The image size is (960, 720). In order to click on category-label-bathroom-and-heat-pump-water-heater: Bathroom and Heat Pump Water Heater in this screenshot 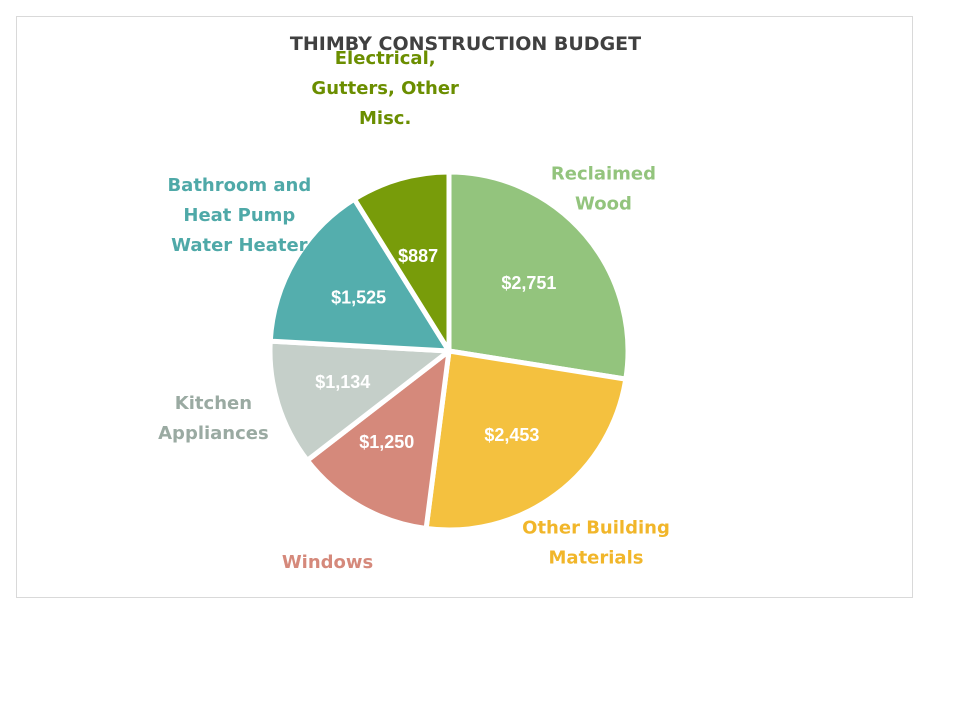, I will do `click(239, 215)`.